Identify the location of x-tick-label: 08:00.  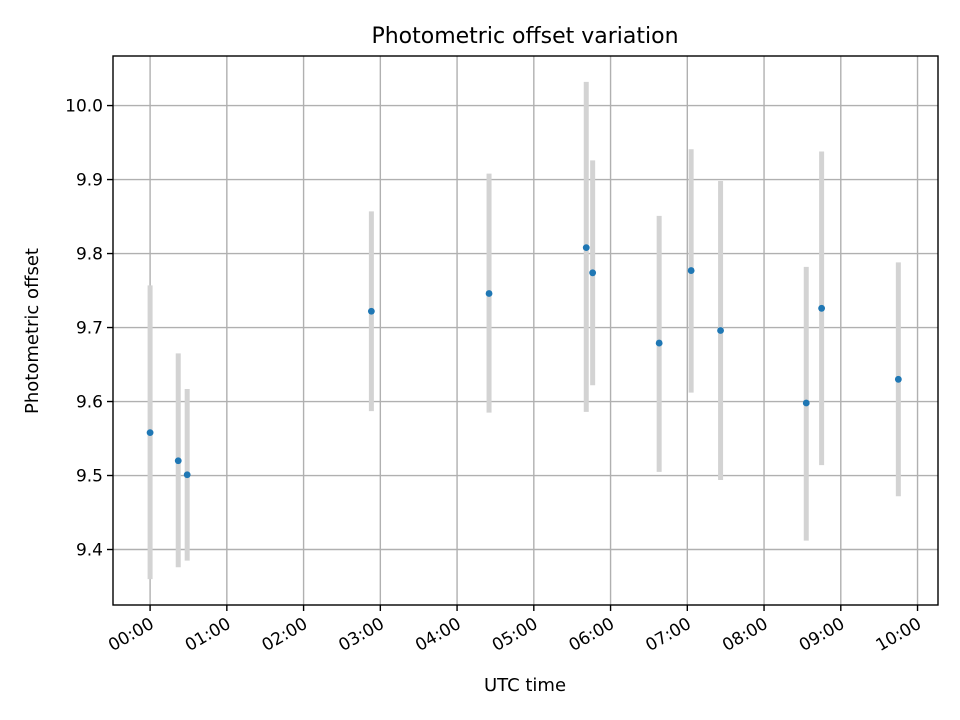
(745, 635).